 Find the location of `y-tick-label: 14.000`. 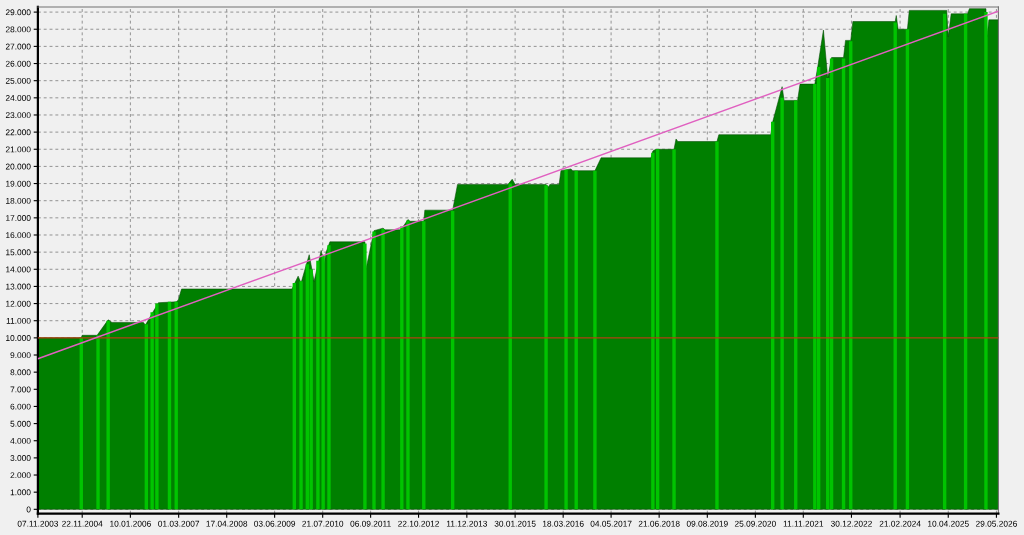

y-tick-label: 14.000 is located at coordinates (18, 269).